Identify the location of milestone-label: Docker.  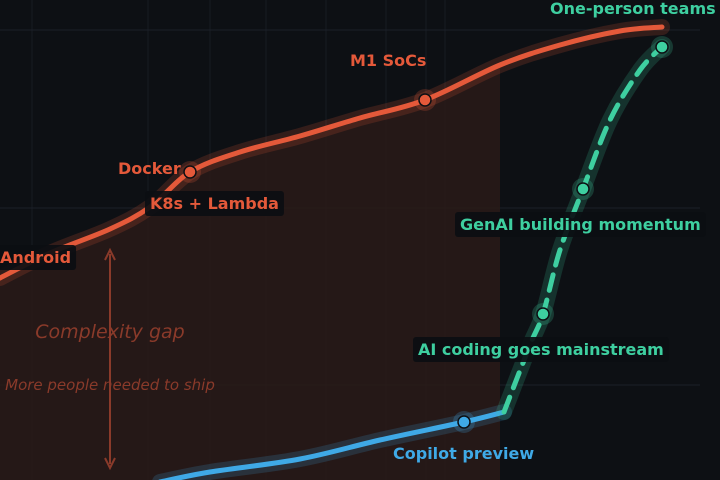
(149, 168).